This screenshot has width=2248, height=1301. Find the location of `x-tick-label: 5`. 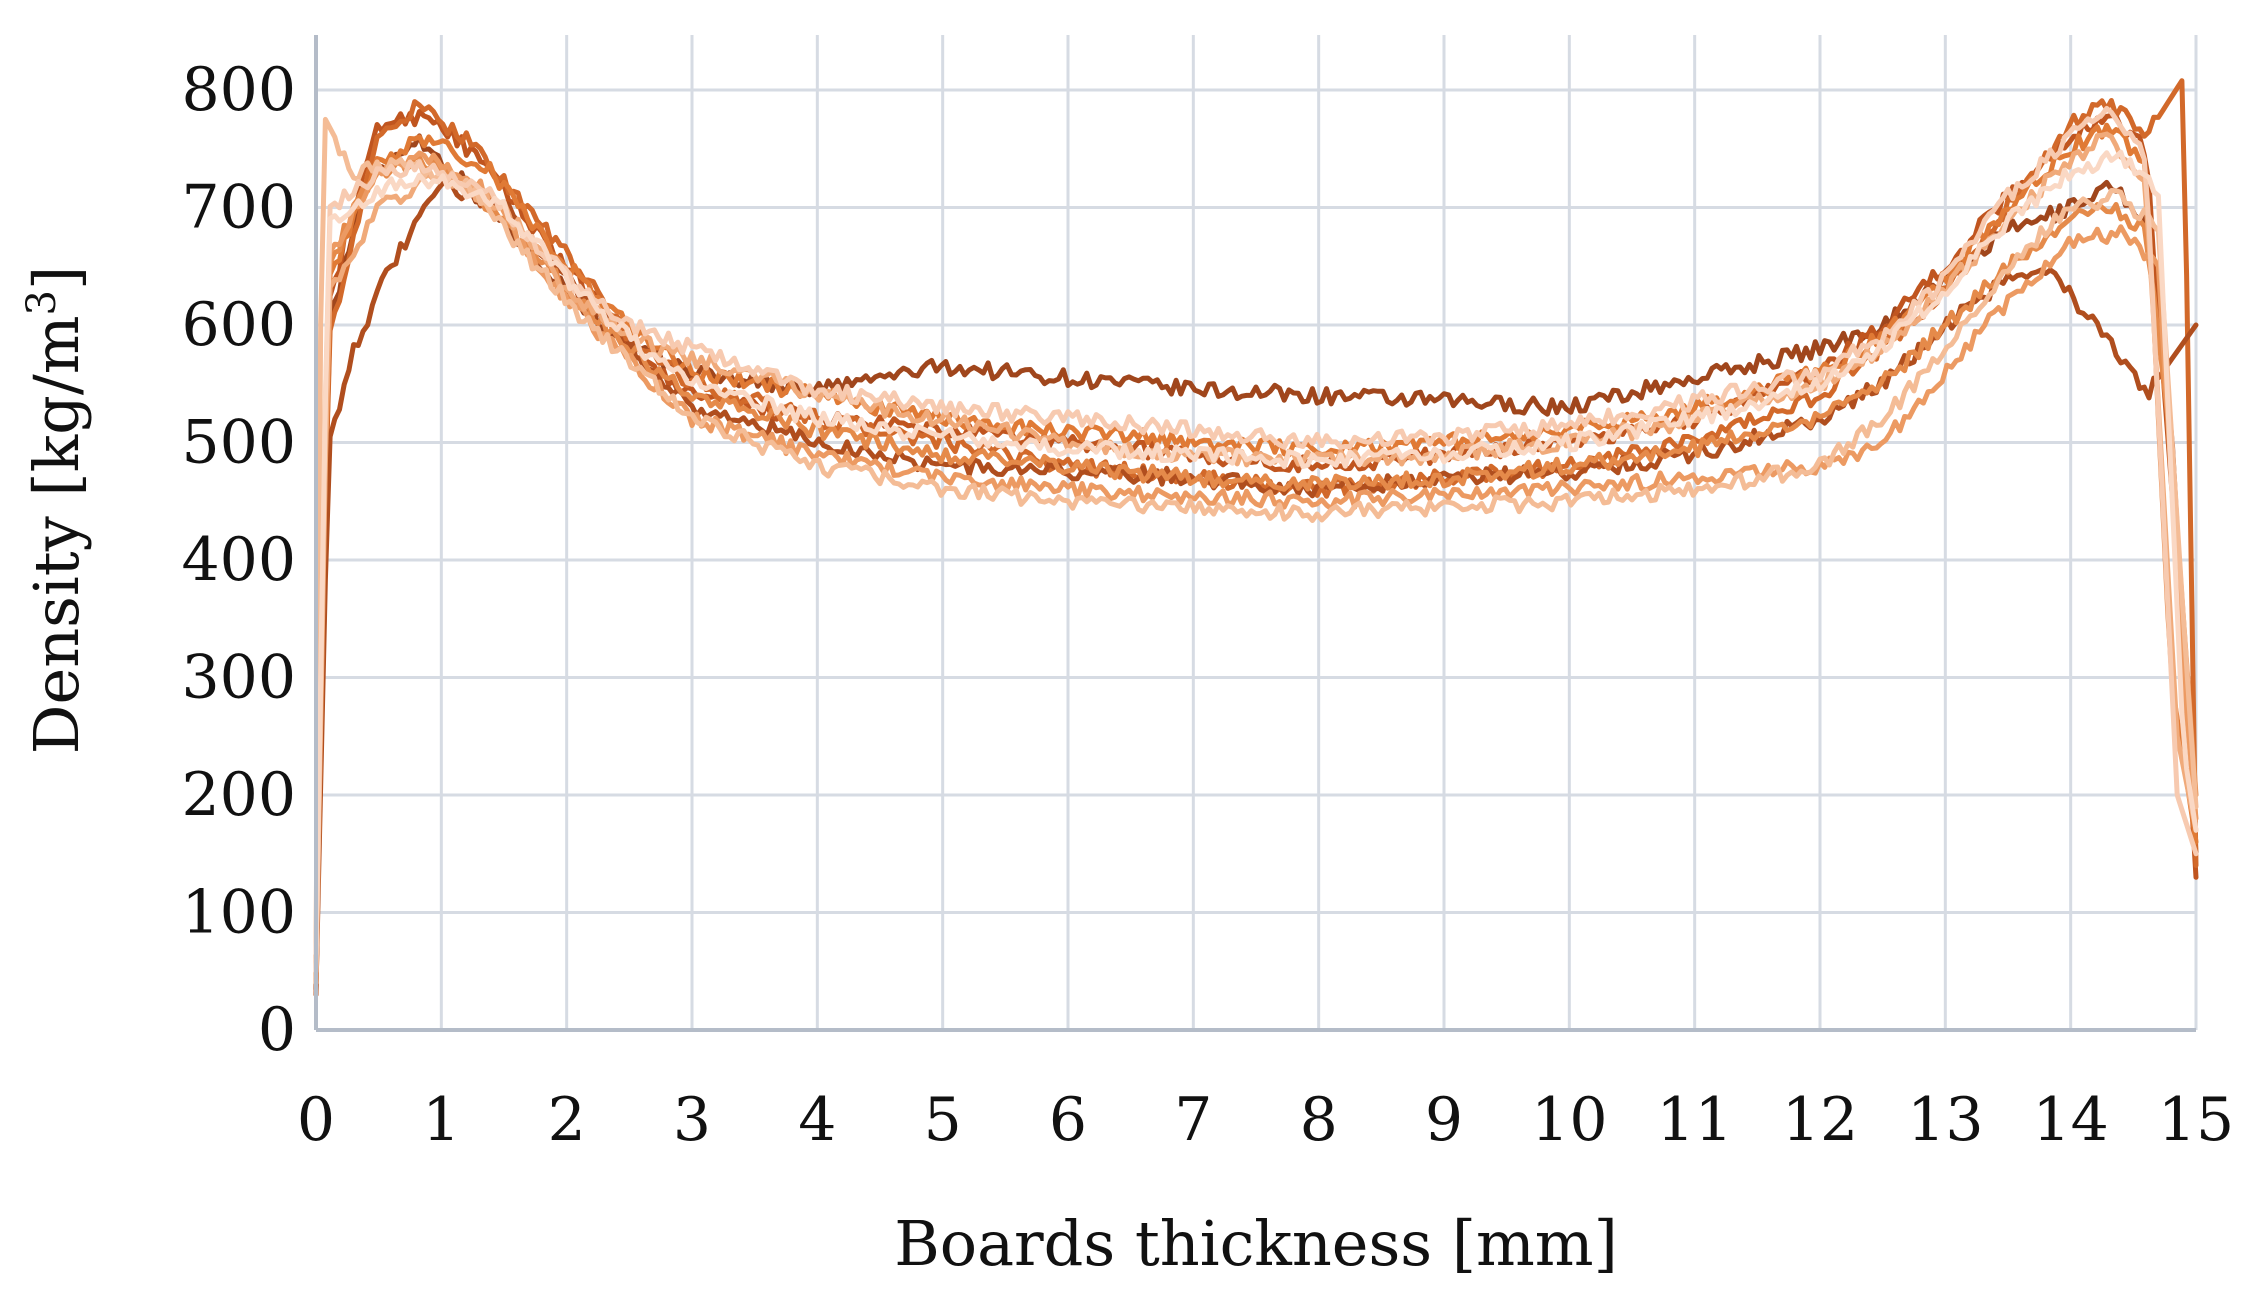

x-tick-label: 5 is located at coordinates (943, 1120).